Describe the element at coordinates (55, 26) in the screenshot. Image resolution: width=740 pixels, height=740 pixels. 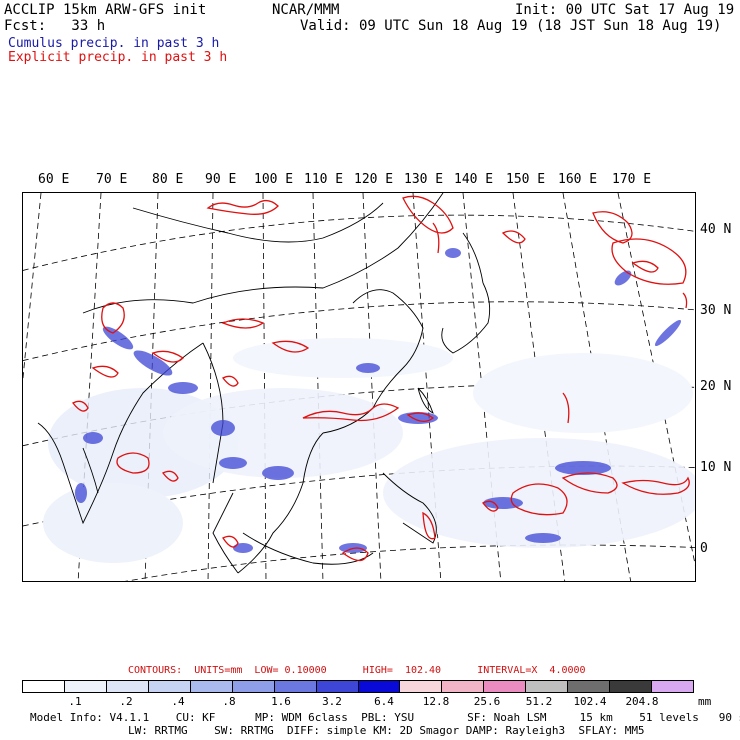
I see `forecast-hour: Fcst: 33 h` at that location.